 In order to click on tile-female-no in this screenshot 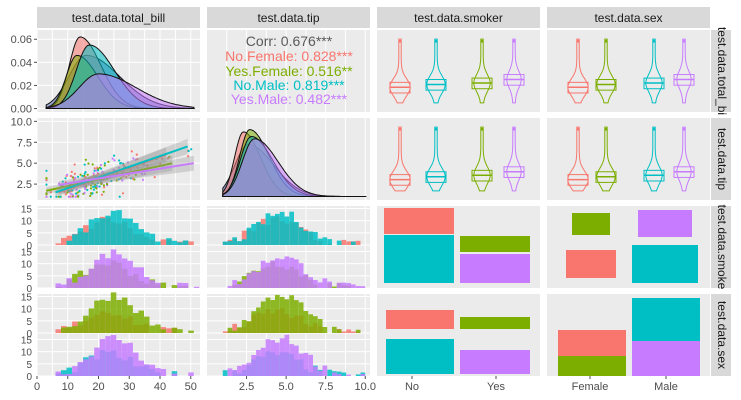, I will do `click(591, 264)`.